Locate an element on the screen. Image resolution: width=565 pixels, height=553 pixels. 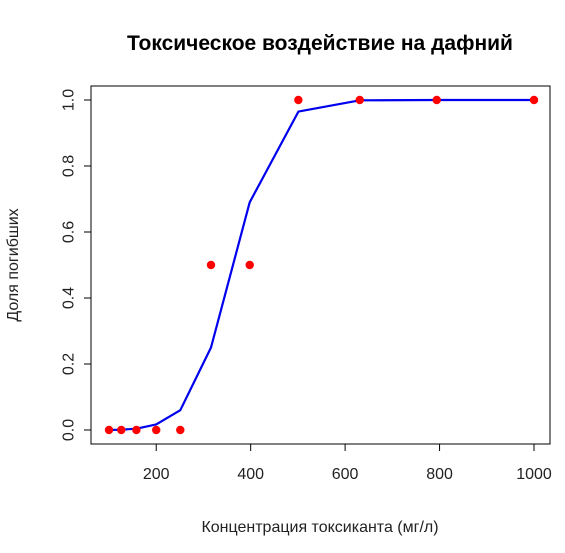
y-tick-label: 0.0 is located at coordinates (69, 430).